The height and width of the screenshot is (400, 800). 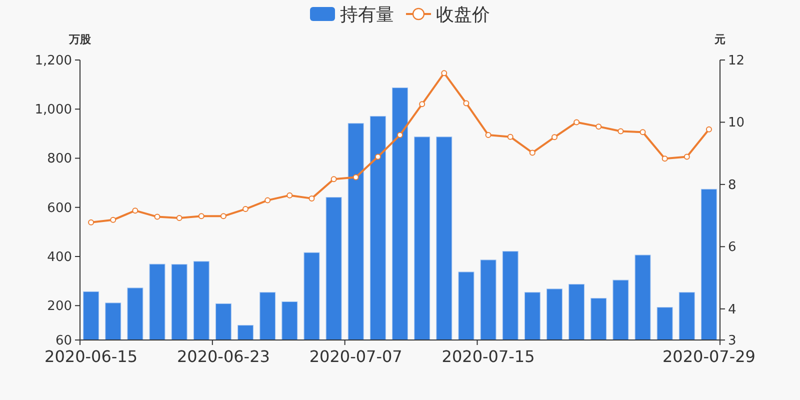 What do you see at coordinates (59, 208) in the screenshot?
I see `y-tick-label: 600` at bounding box center [59, 208].